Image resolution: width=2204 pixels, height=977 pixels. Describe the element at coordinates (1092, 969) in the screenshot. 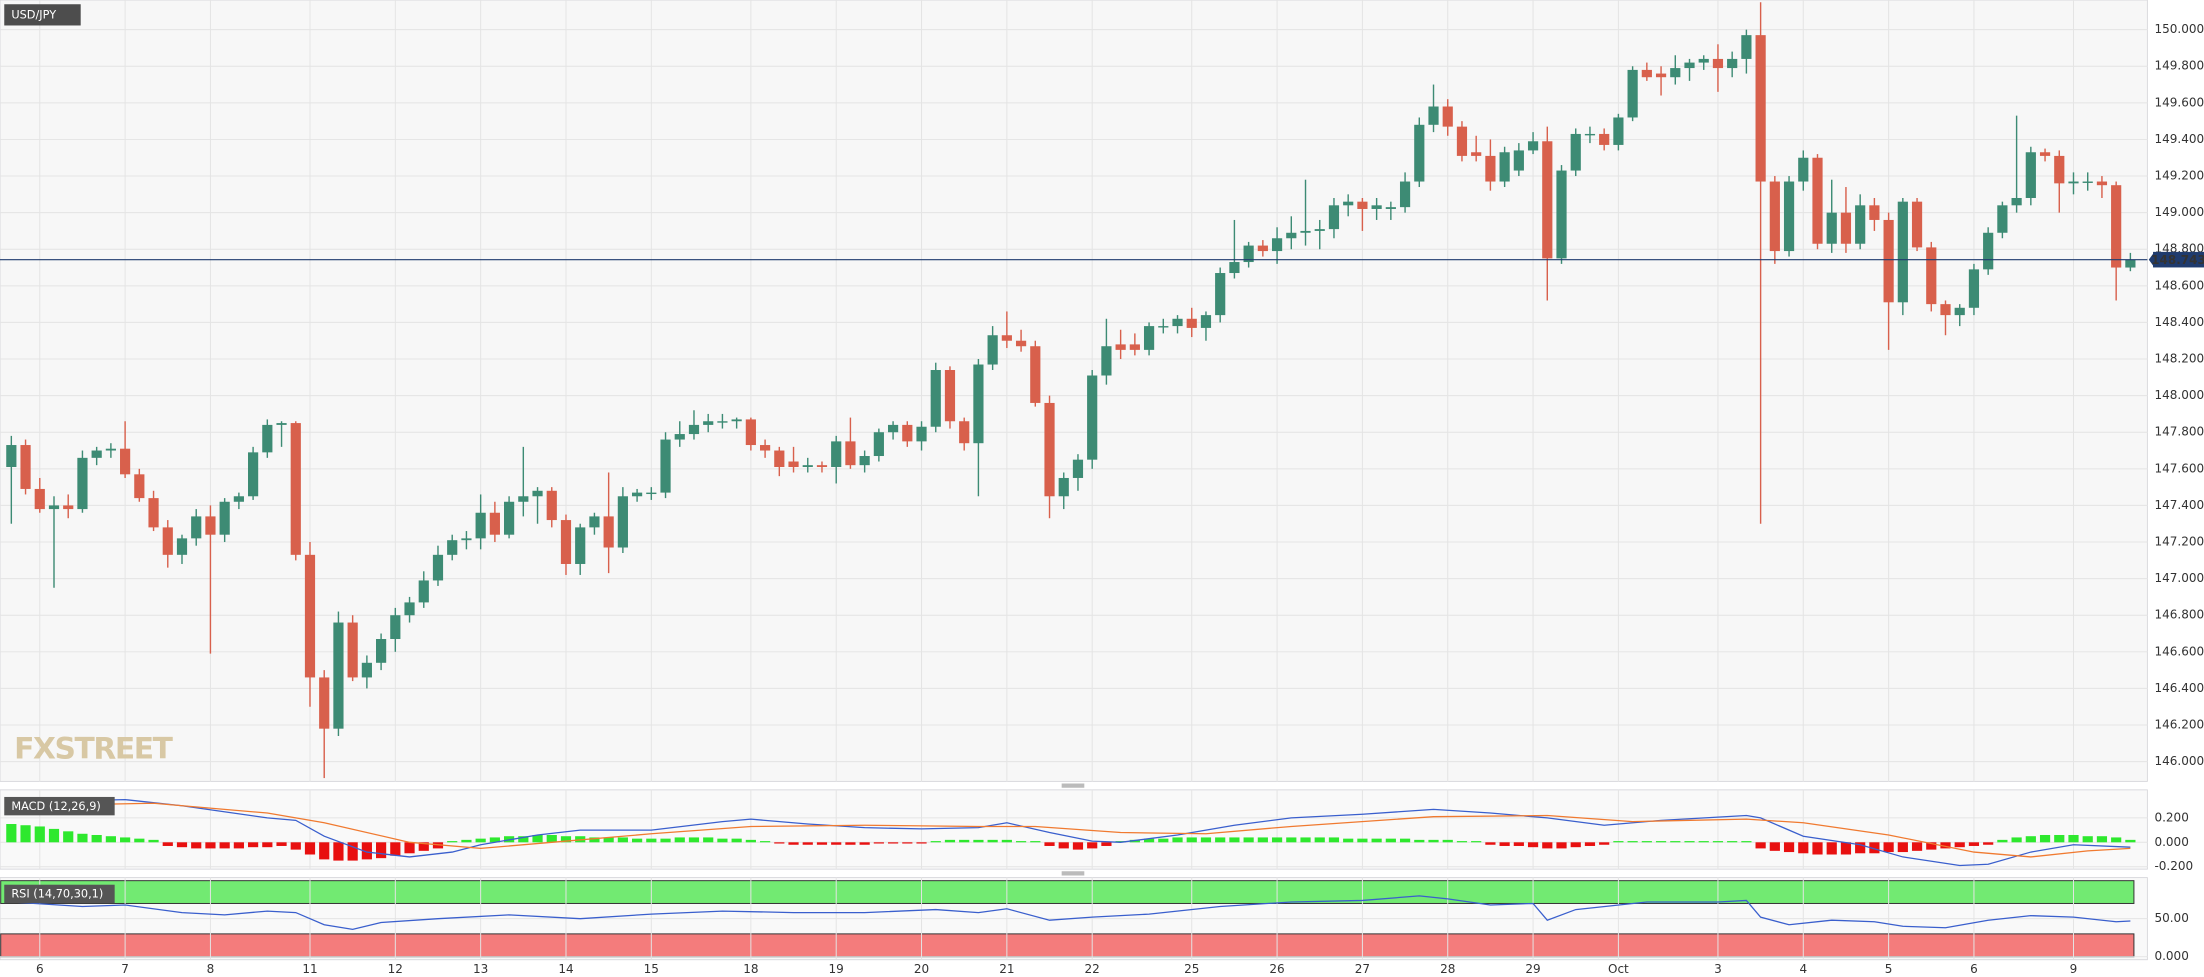

I see `x-tick-label: 22` at that location.